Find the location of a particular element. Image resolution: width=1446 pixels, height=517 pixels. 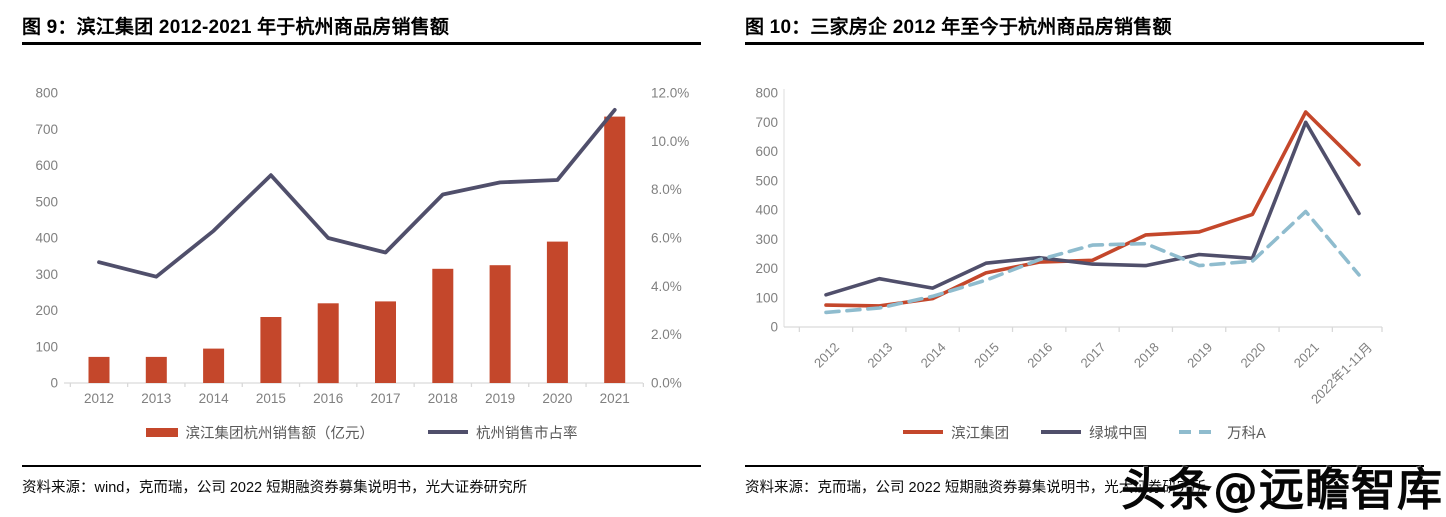

market-share-line is located at coordinates (357, 193).